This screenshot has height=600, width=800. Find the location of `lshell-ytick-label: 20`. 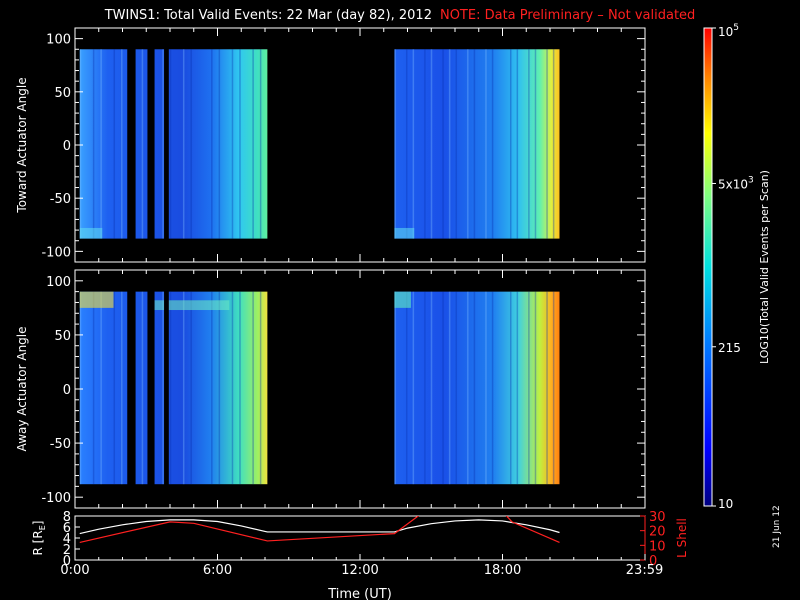

lshell-ytick-label: 20 is located at coordinates (657, 532).